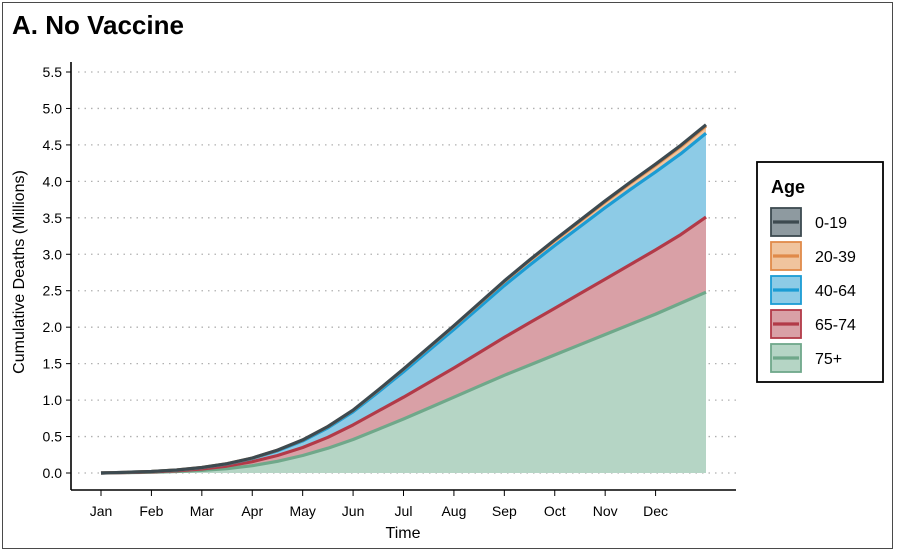 The width and height of the screenshot is (897, 553). What do you see at coordinates (53, 473) in the screenshot?
I see `y-tick-label: 0.0` at bounding box center [53, 473].